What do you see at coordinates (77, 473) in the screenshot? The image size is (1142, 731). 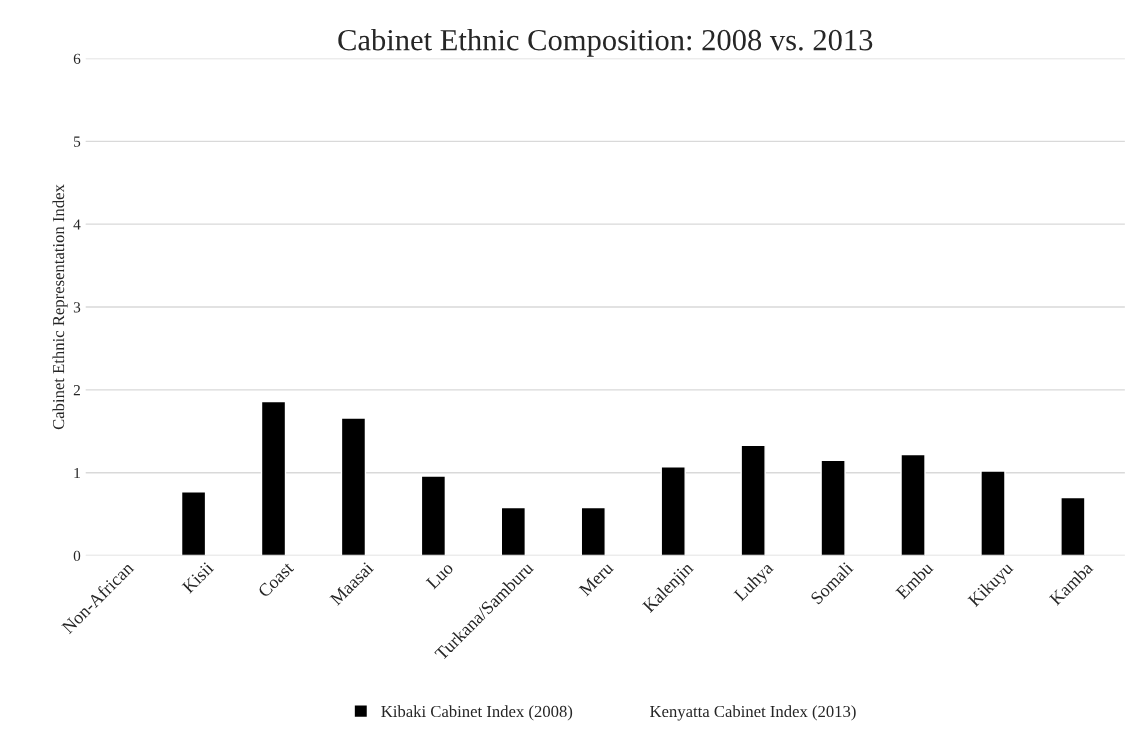 I see `y-tick-label: 1` at bounding box center [77, 473].